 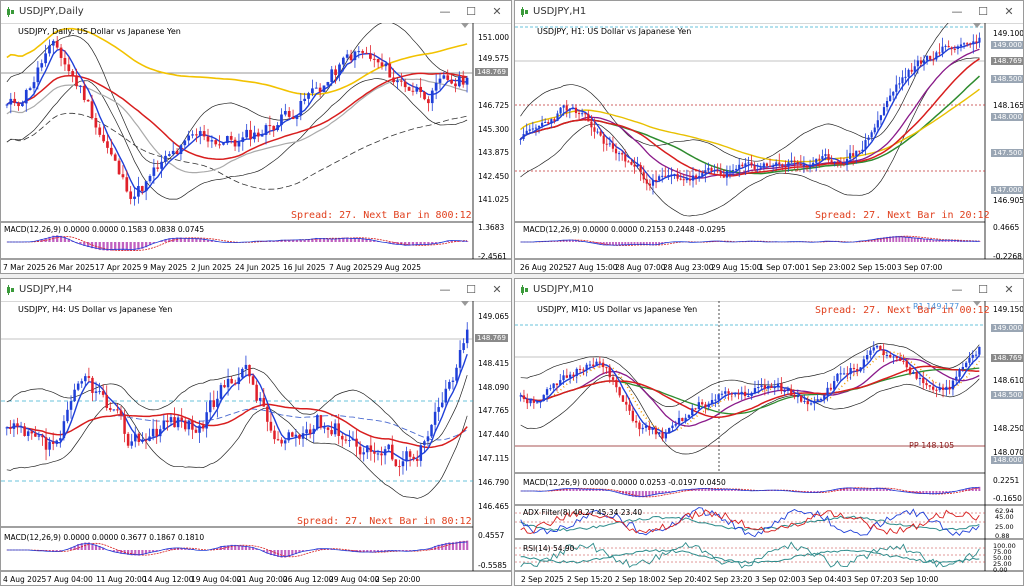 What do you see at coordinates (398, 579) in the screenshot?
I see `time-tick: 2 Sep 20:00` at bounding box center [398, 579].